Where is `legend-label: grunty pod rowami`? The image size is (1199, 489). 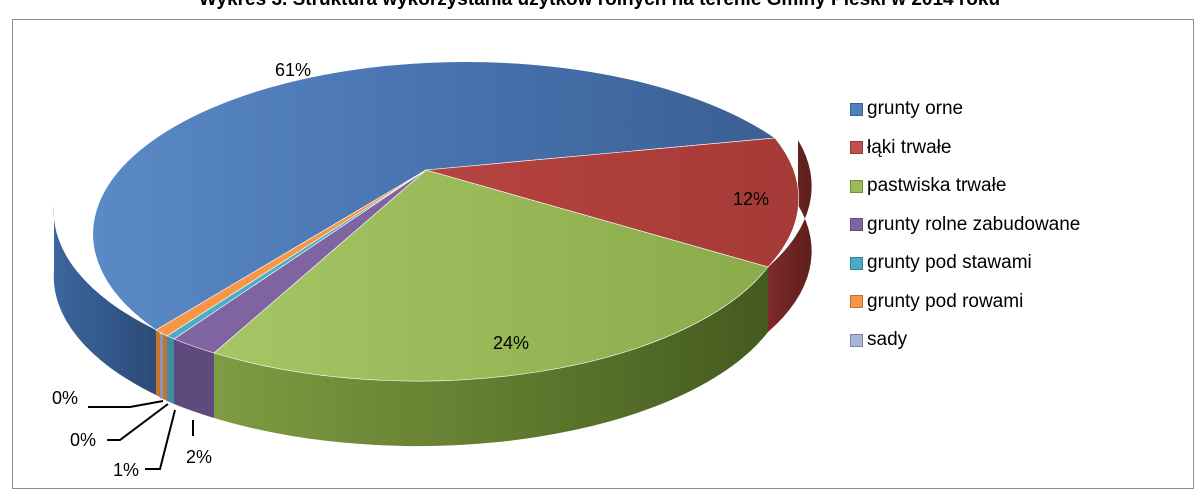 legend-label: grunty pod rowami is located at coordinates (945, 301).